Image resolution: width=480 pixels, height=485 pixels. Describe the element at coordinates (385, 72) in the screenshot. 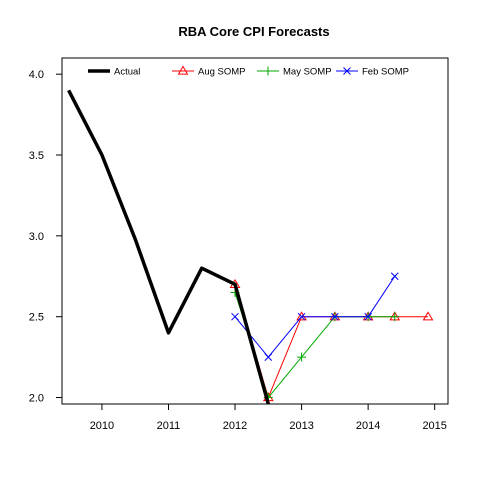

I see `legend-label-feb-somp: Feb SOMP` at that location.